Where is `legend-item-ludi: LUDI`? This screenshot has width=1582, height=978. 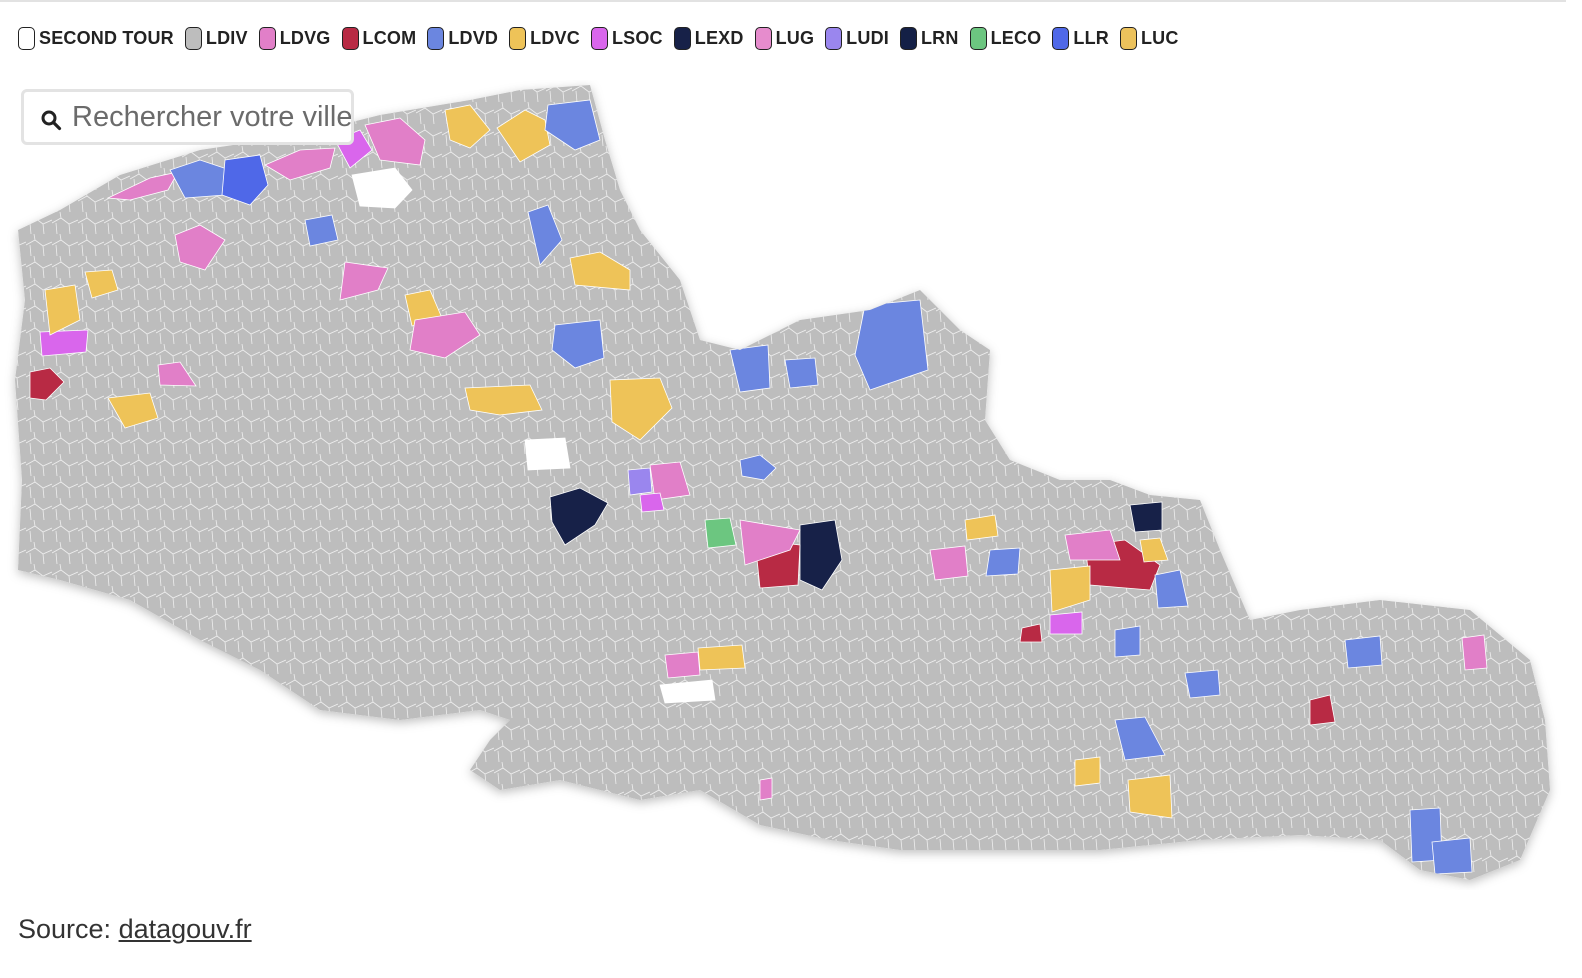 legend-item-ludi: LUDI is located at coordinates (857, 38).